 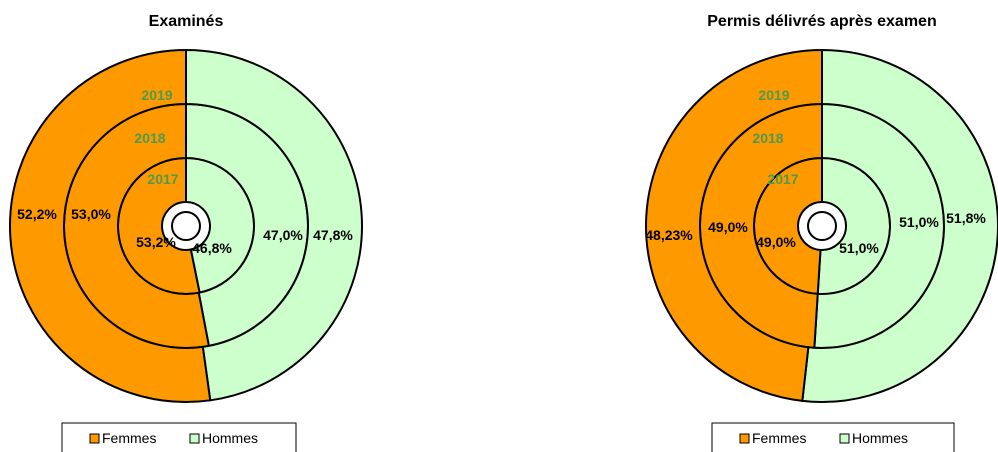 What do you see at coordinates (728, 227) in the screenshot?
I see `data-label-2018-femmes: 49,0%` at bounding box center [728, 227].